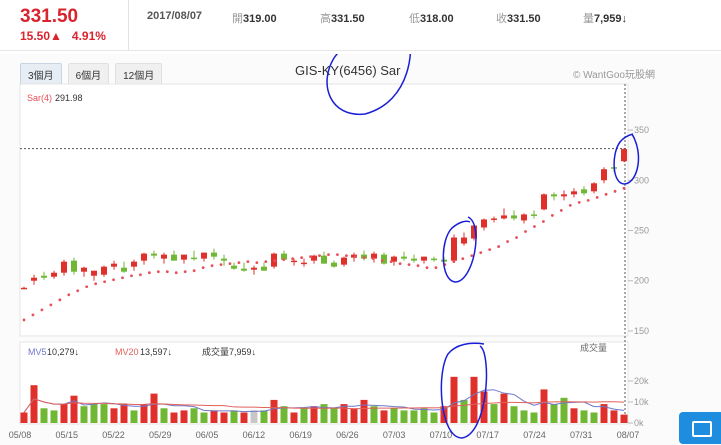 This screenshot has width=721, height=445. What do you see at coordinates (518, 18) in the screenshot?
I see `close-stat: 收331.50` at bounding box center [518, 18].